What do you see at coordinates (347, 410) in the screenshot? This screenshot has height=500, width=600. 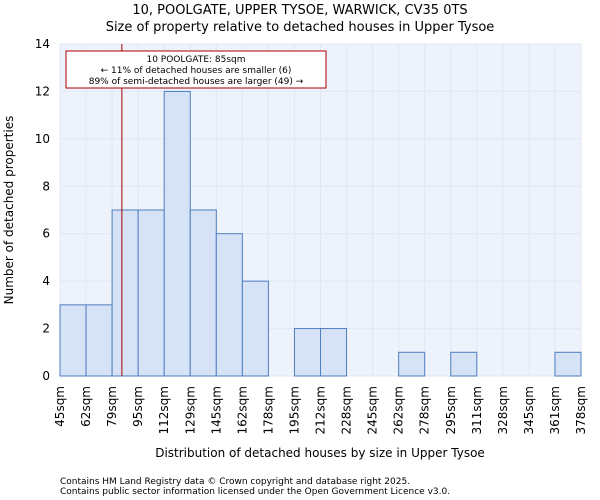 I see `x-tick-label: 228sqm` at bounding box center [347, 410].